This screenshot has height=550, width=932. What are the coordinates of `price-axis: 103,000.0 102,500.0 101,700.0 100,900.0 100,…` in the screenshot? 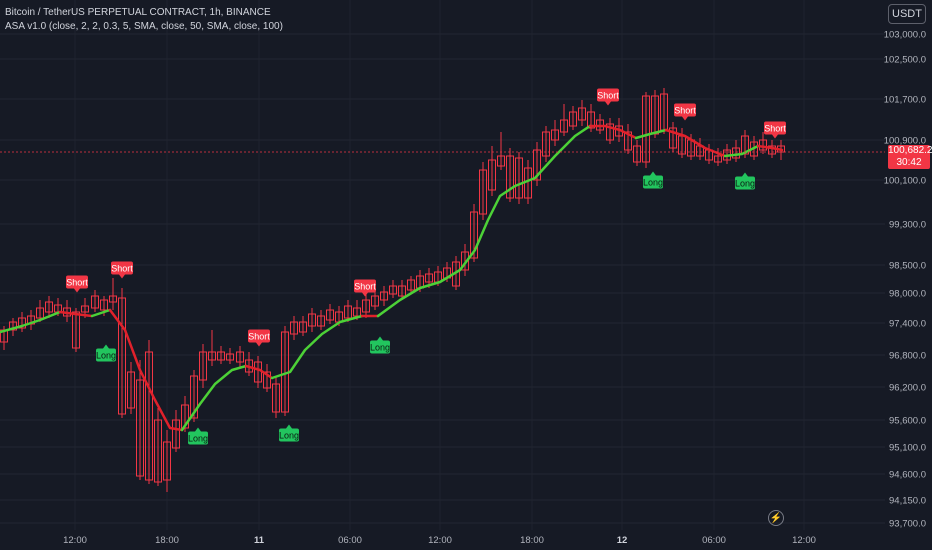 It's located at (905, 280).